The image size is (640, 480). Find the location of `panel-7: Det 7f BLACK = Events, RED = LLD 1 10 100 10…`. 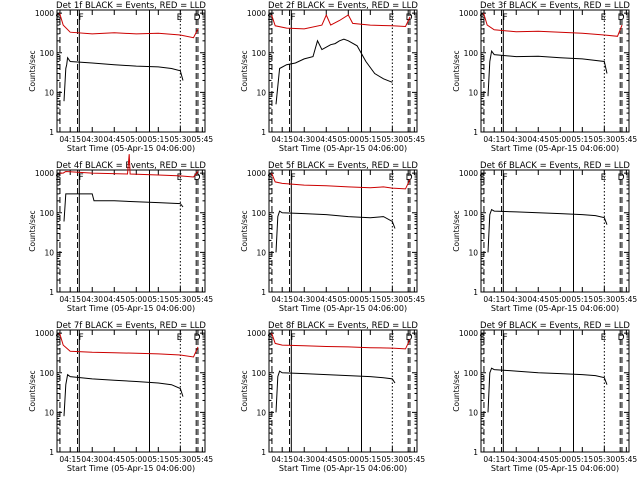

panel-7: Det 7f BLACK = Events, RED = LLD 1 10 100 10… is located at coordinates (120, 397).